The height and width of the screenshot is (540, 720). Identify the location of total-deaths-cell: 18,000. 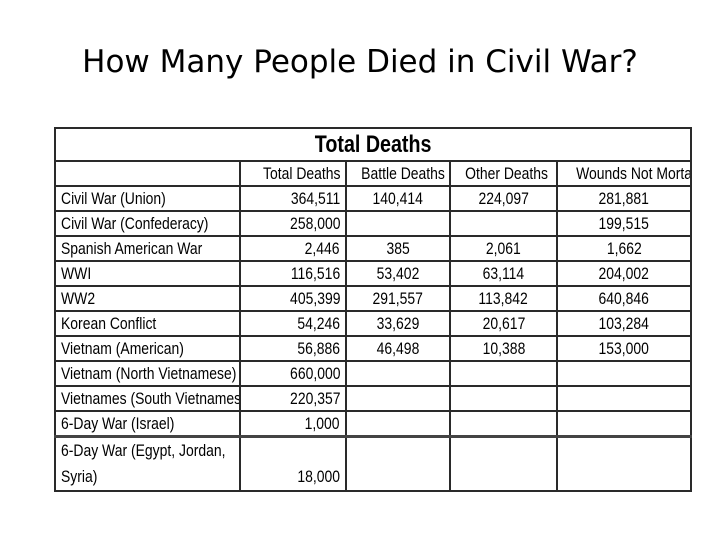
(293, 463).